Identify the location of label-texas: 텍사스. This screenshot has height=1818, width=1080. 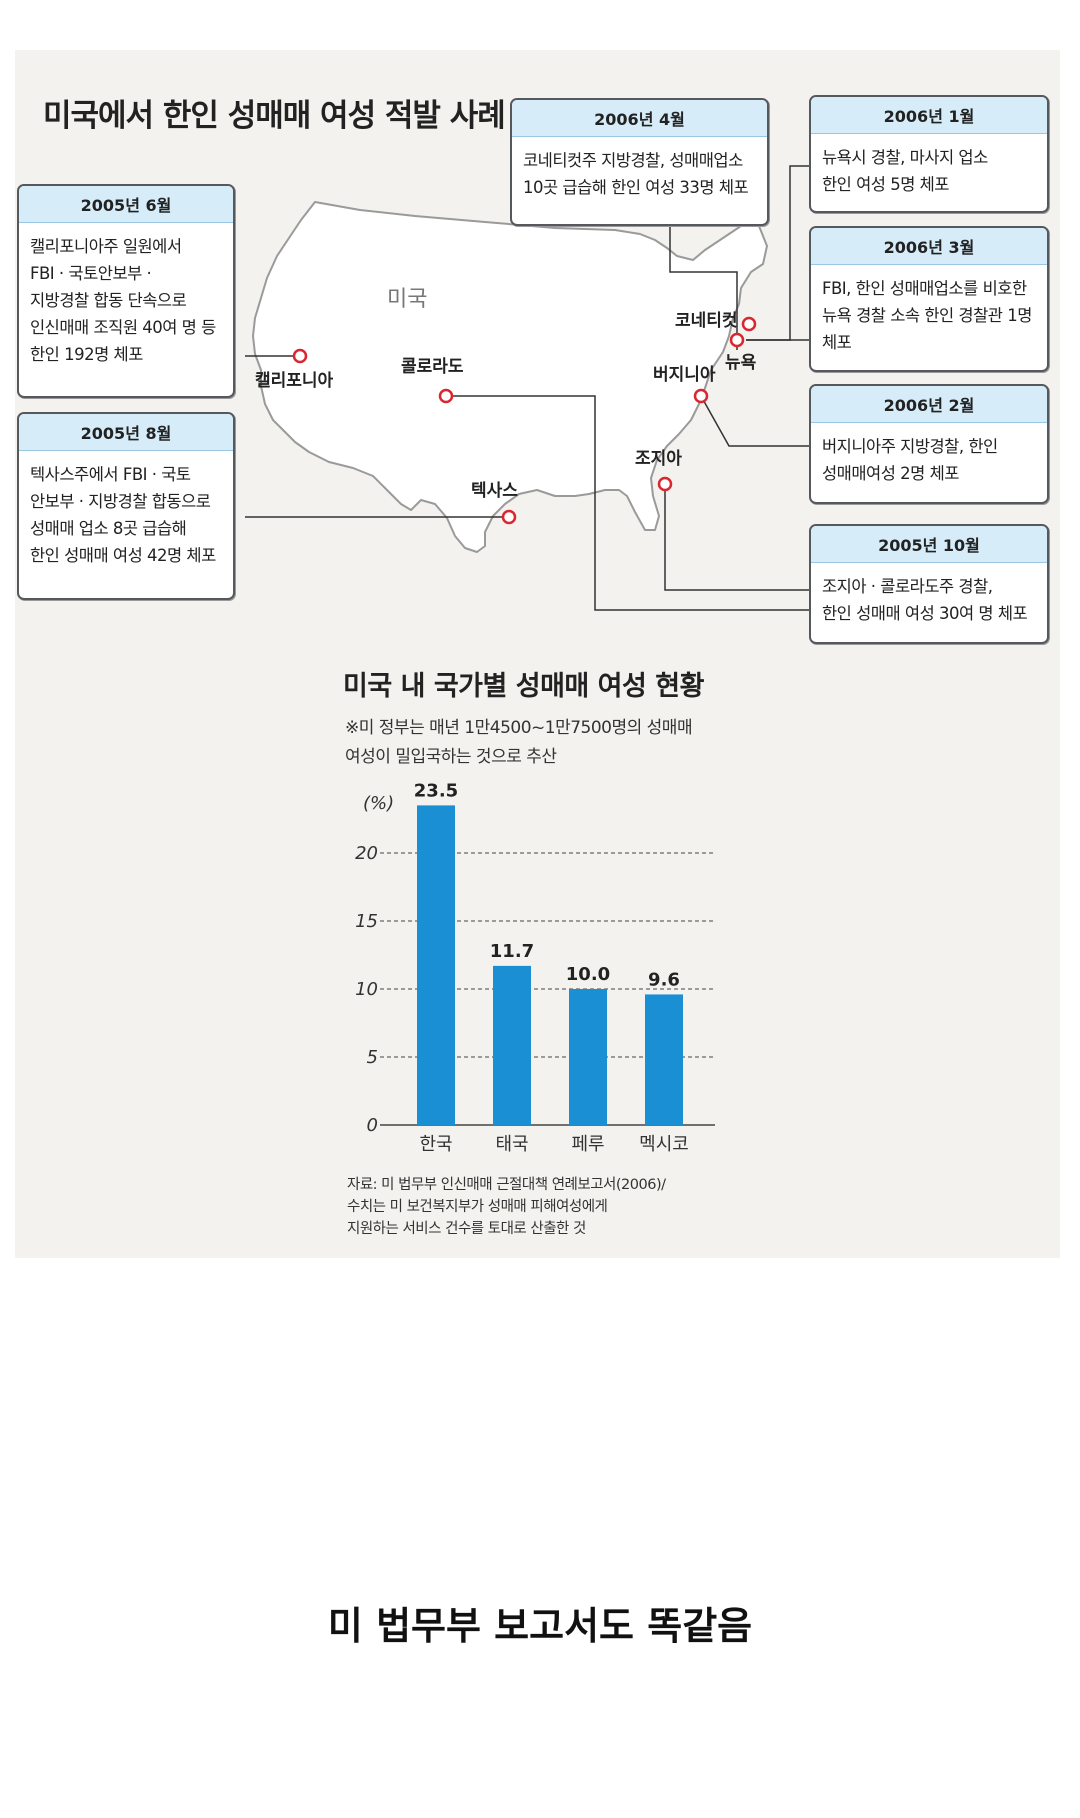
(494, 491).